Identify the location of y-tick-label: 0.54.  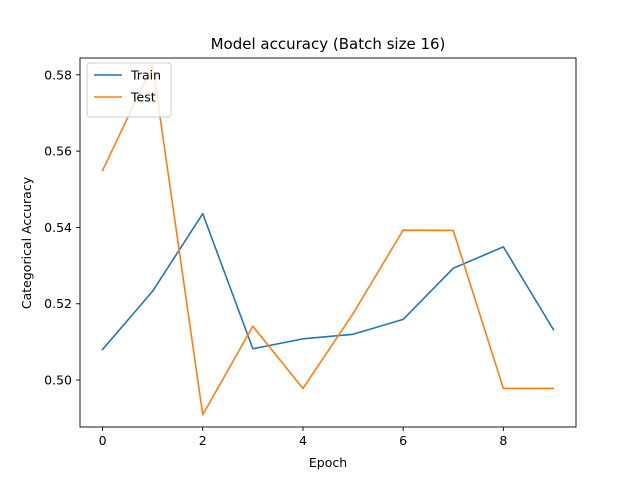
(58, 227).